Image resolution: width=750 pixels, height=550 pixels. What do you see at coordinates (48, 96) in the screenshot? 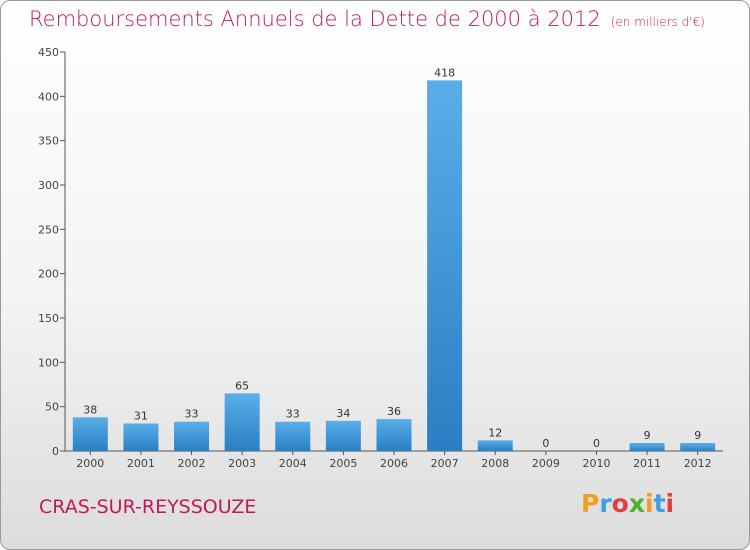
I see `y-tick-label: 400` at bounding box center [48, 96].